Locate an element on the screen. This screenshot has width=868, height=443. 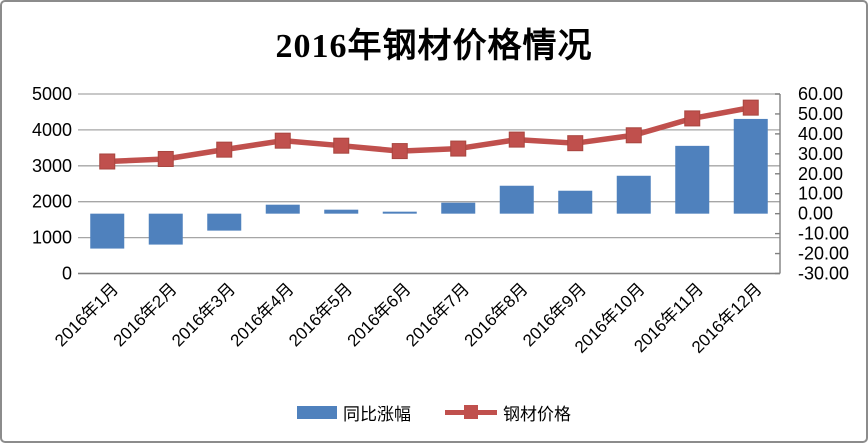
left-axis-tick-label: 4000 is located at coordinates (52, 130).